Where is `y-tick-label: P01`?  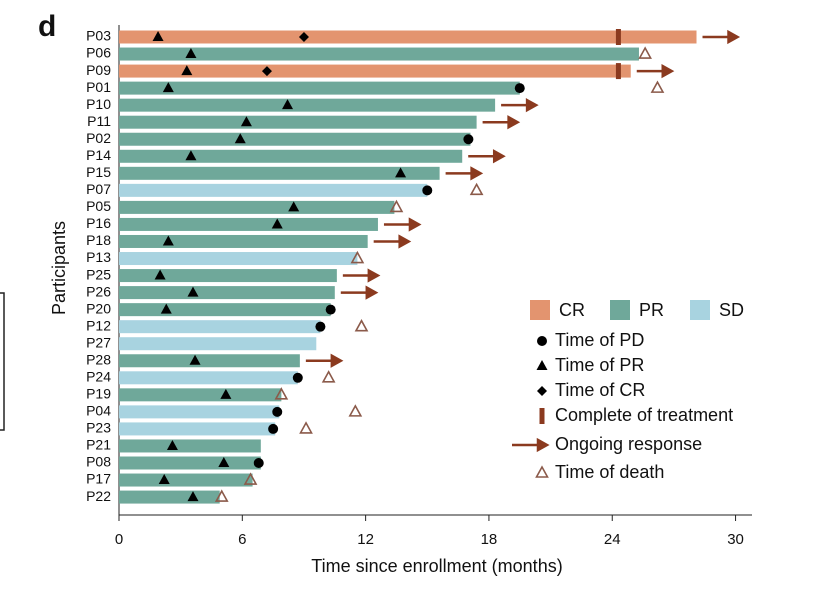
y-tick-label: P01 is located at coordinates (98, 87).